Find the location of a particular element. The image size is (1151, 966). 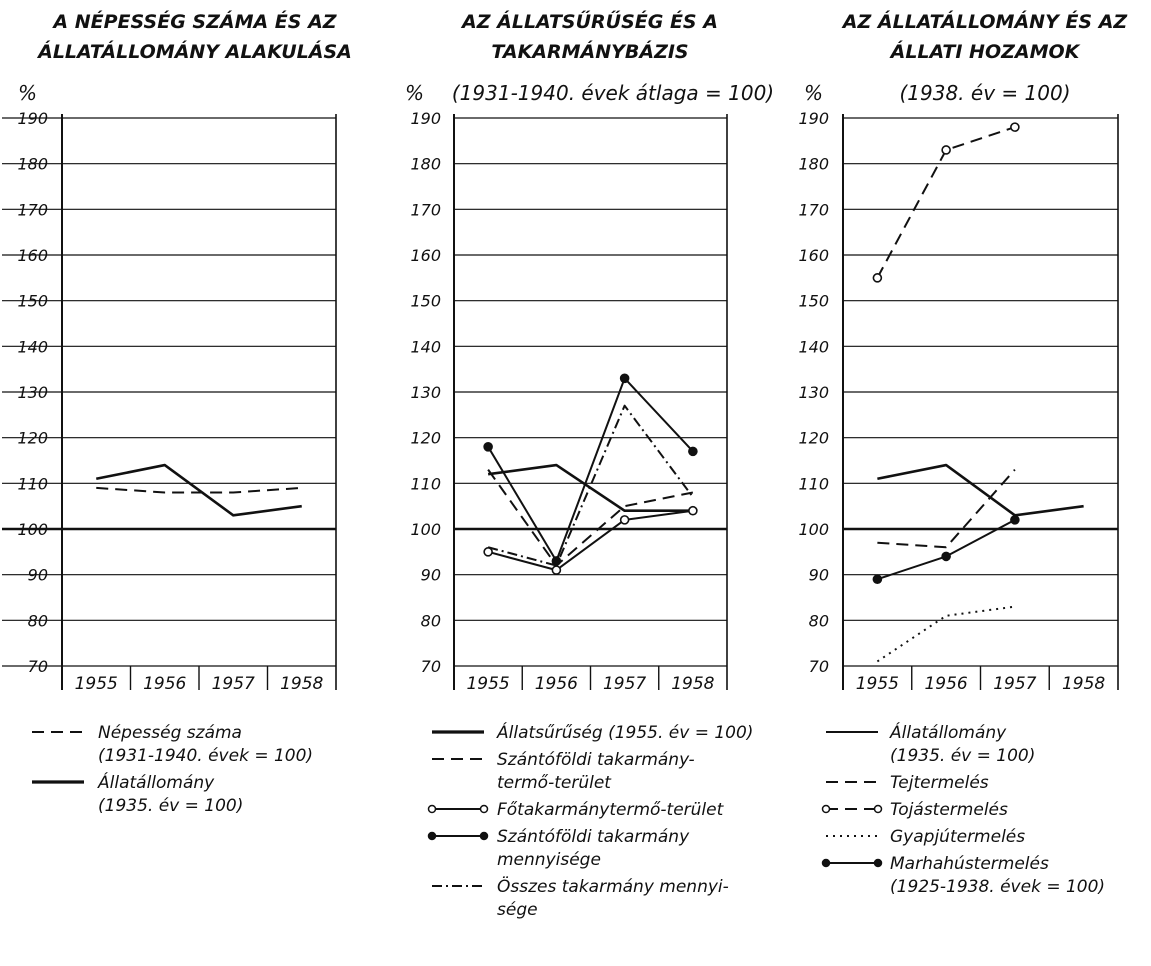

panel-3-subtitle: (1938. év = 100) is located at coordinates (984, 93).